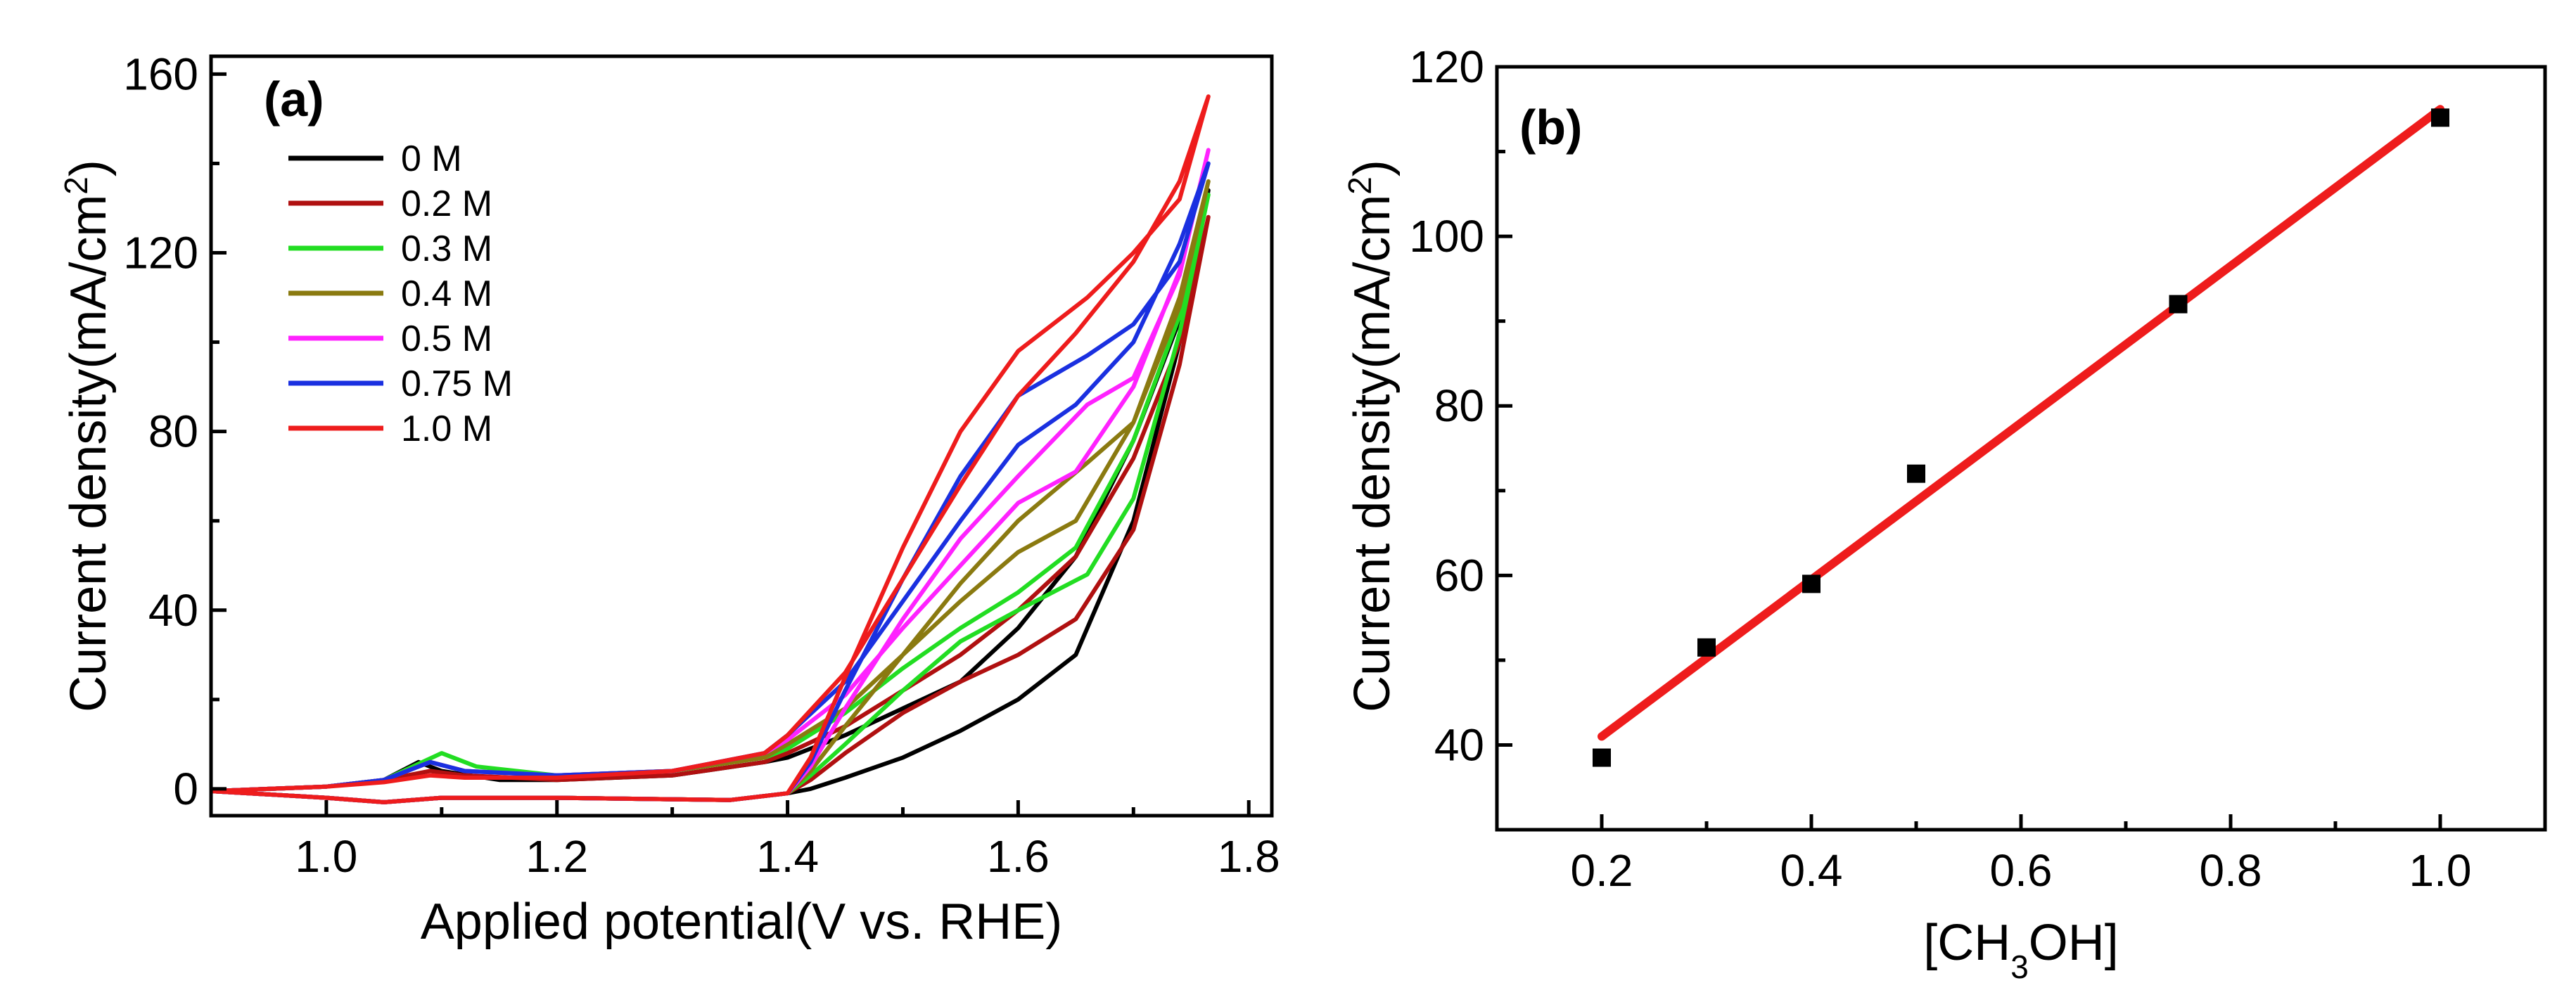 Image resolution: width=2576 pixels, height=983 pixels. What do you see at coordinates (1550, 128) in the screenshot?
I see `panel-b-label: (b)` at bounding box center [1550, 128].